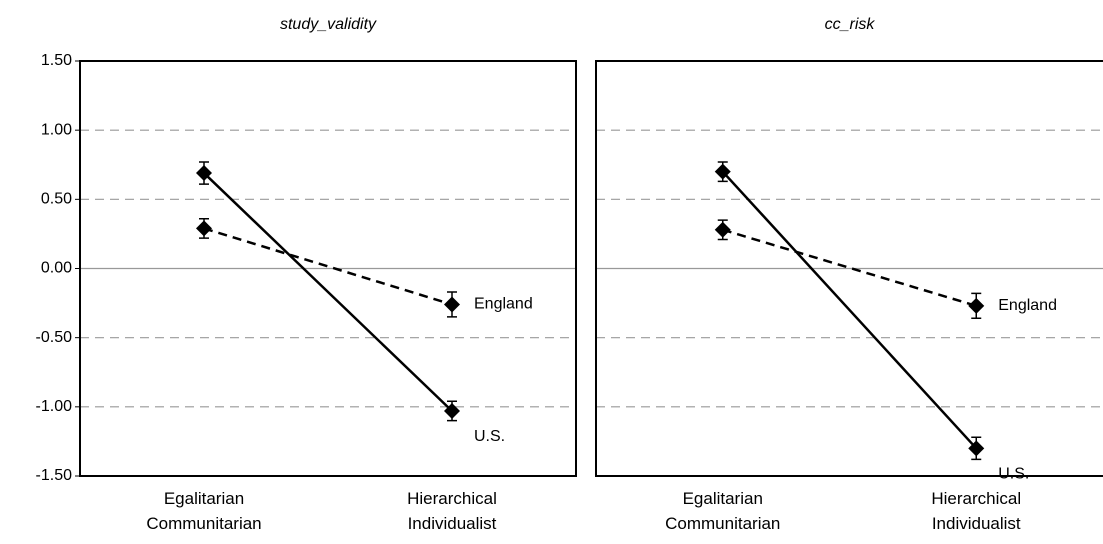  Describe the element at coordinates (850, 24) in the screenshot. I see `chart-title: cc_risk` at that location.